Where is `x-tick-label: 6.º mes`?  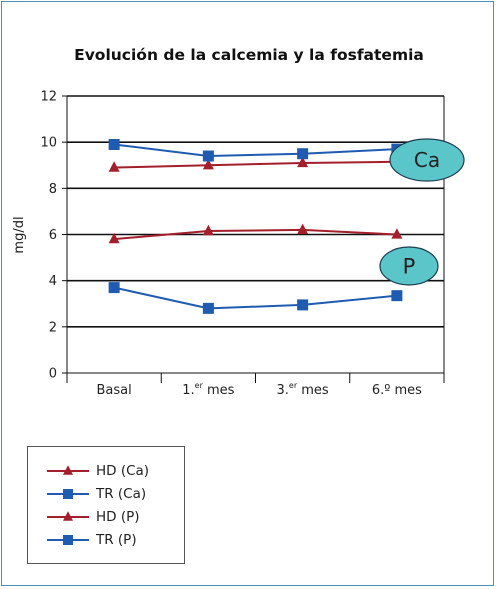 x-tick-label: 6.º mes is located at coordinates (397, 390).